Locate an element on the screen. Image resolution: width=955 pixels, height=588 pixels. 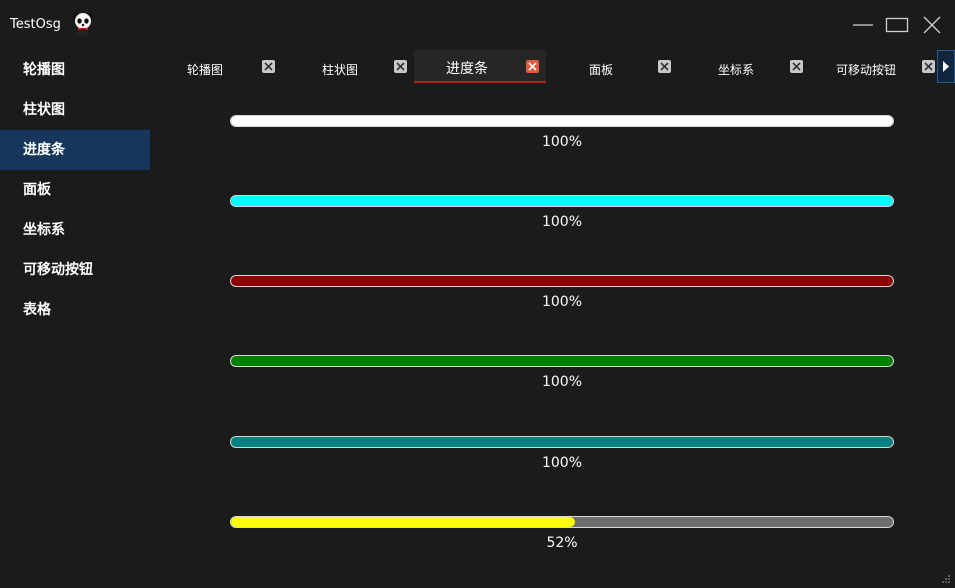
sidebar-item-label: 可移动按钮 is located at coordinates (58, 270).